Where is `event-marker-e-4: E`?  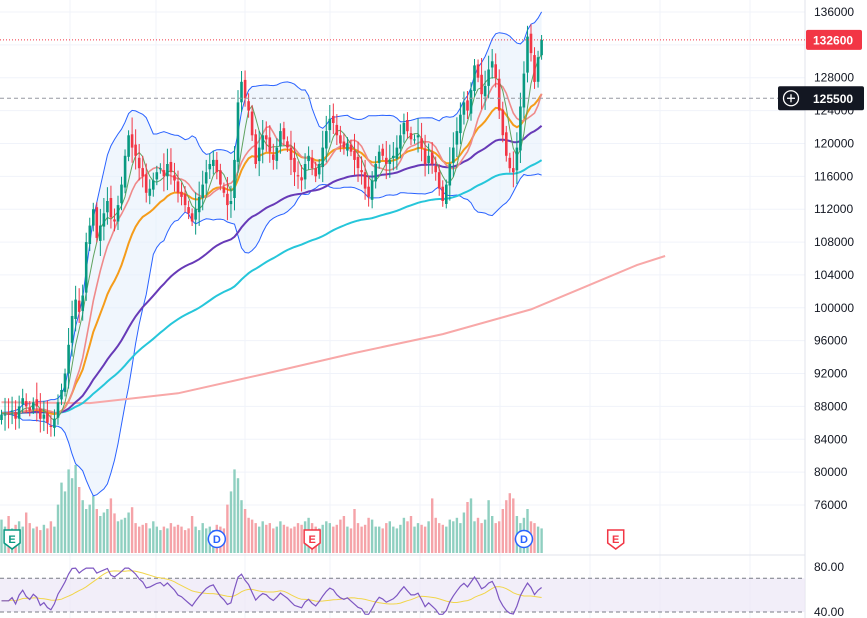
event-marker-e-4: E is located at coordinates (615, 539).